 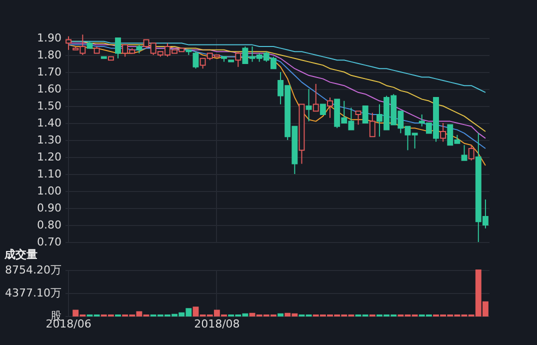 I want to click on y-tick-label: 1.70, so click(x=49, y=72).